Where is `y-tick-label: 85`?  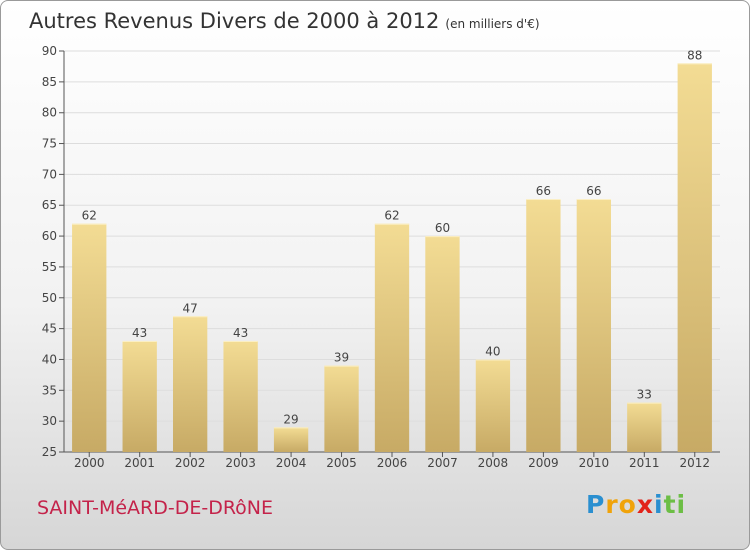 y-tick-label: 85 is located at coordinates (49, 82).